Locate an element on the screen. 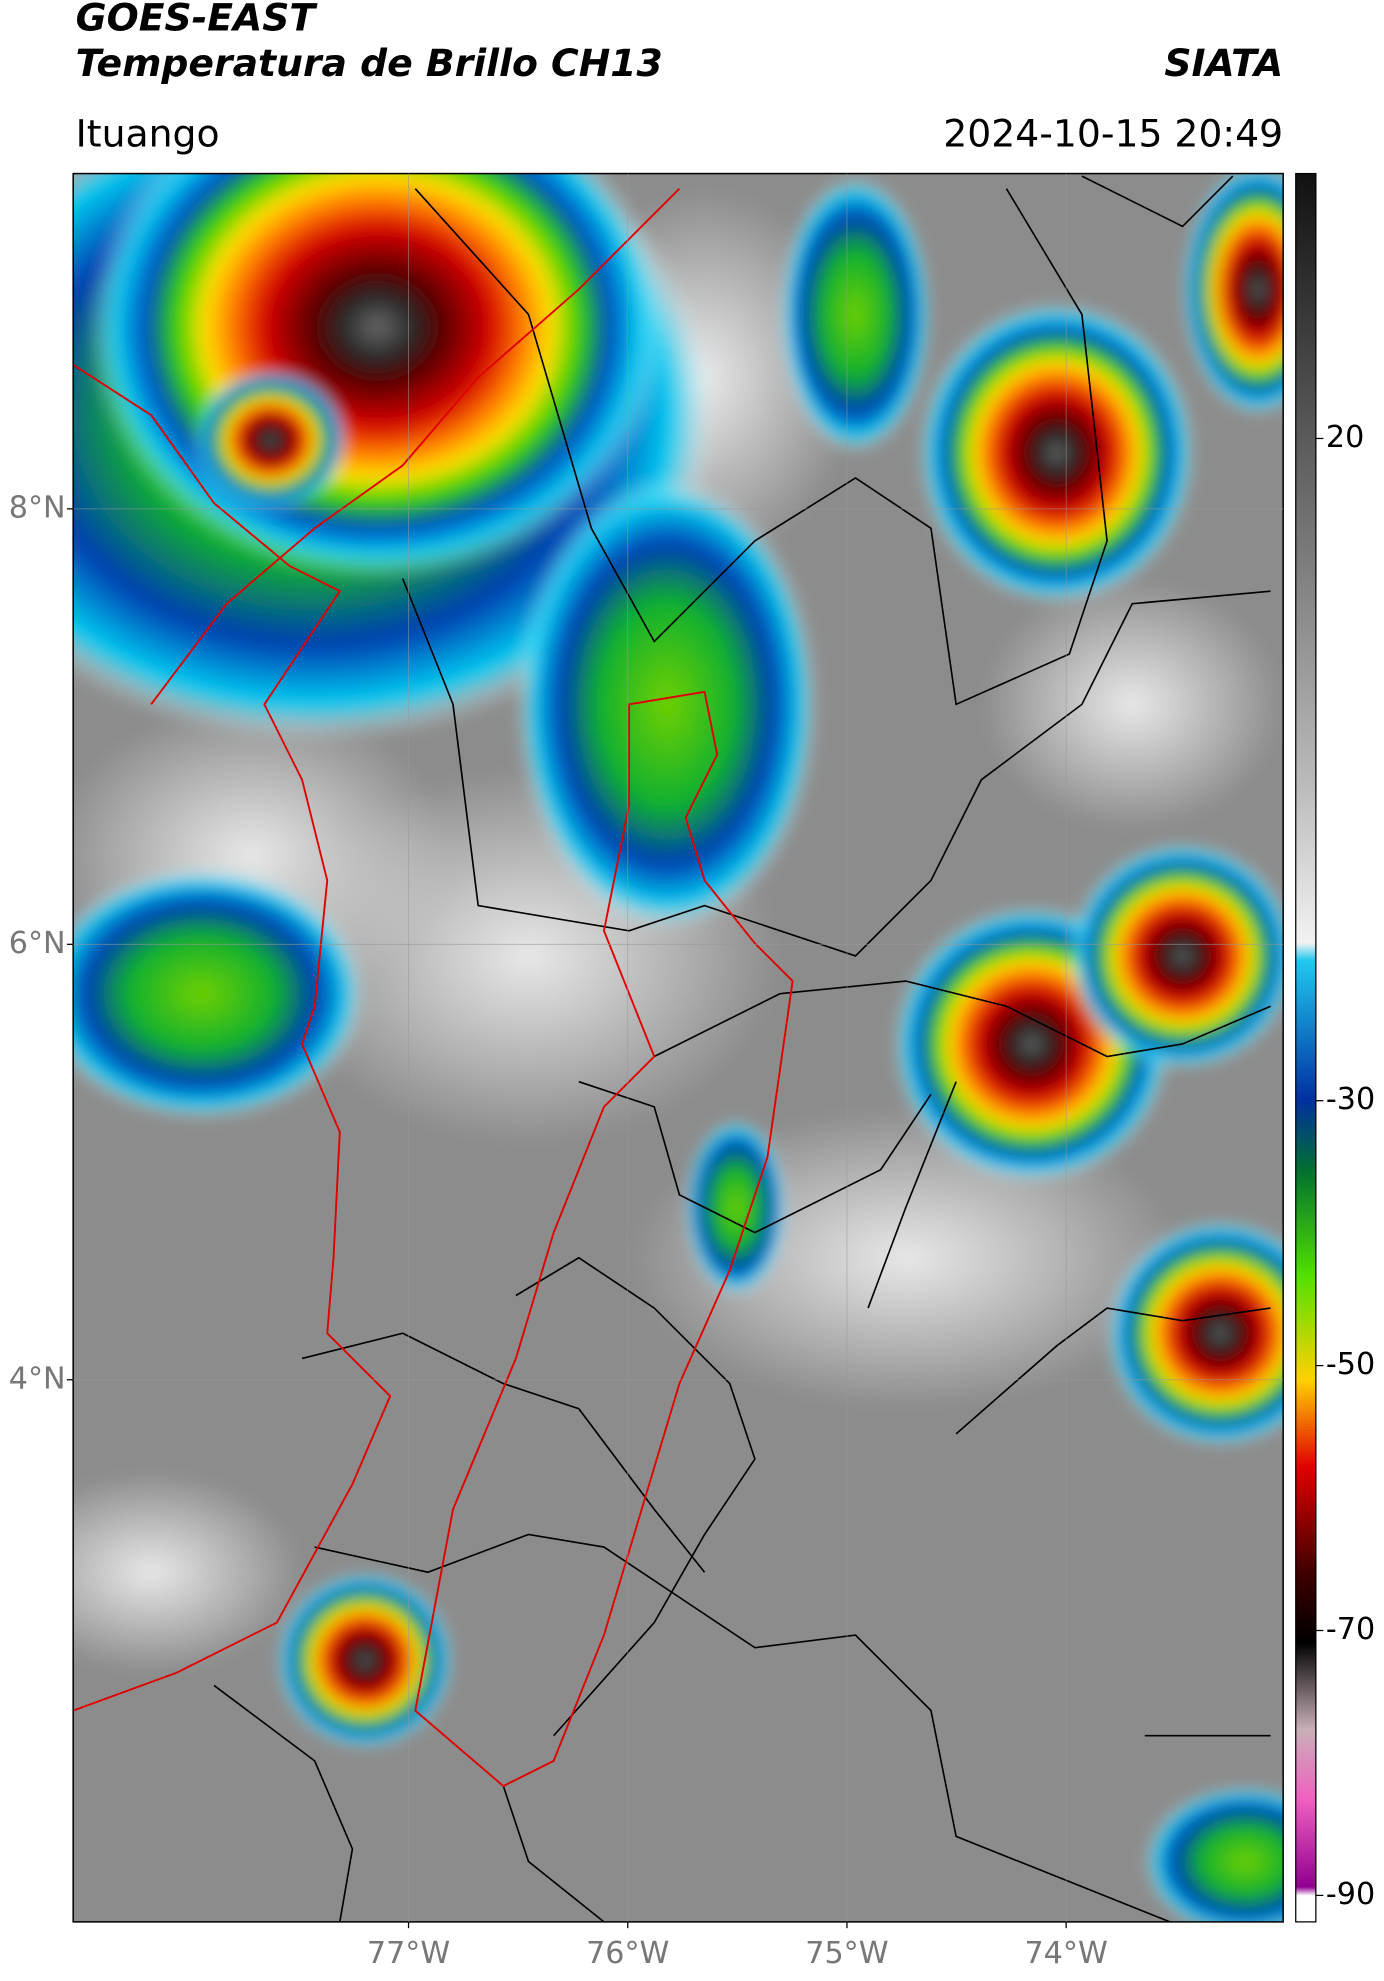 The height and width of the screenshot is (1981, 1384). timestamp: 2024-10-15 20:49 is located at coordinates (1113, 133).